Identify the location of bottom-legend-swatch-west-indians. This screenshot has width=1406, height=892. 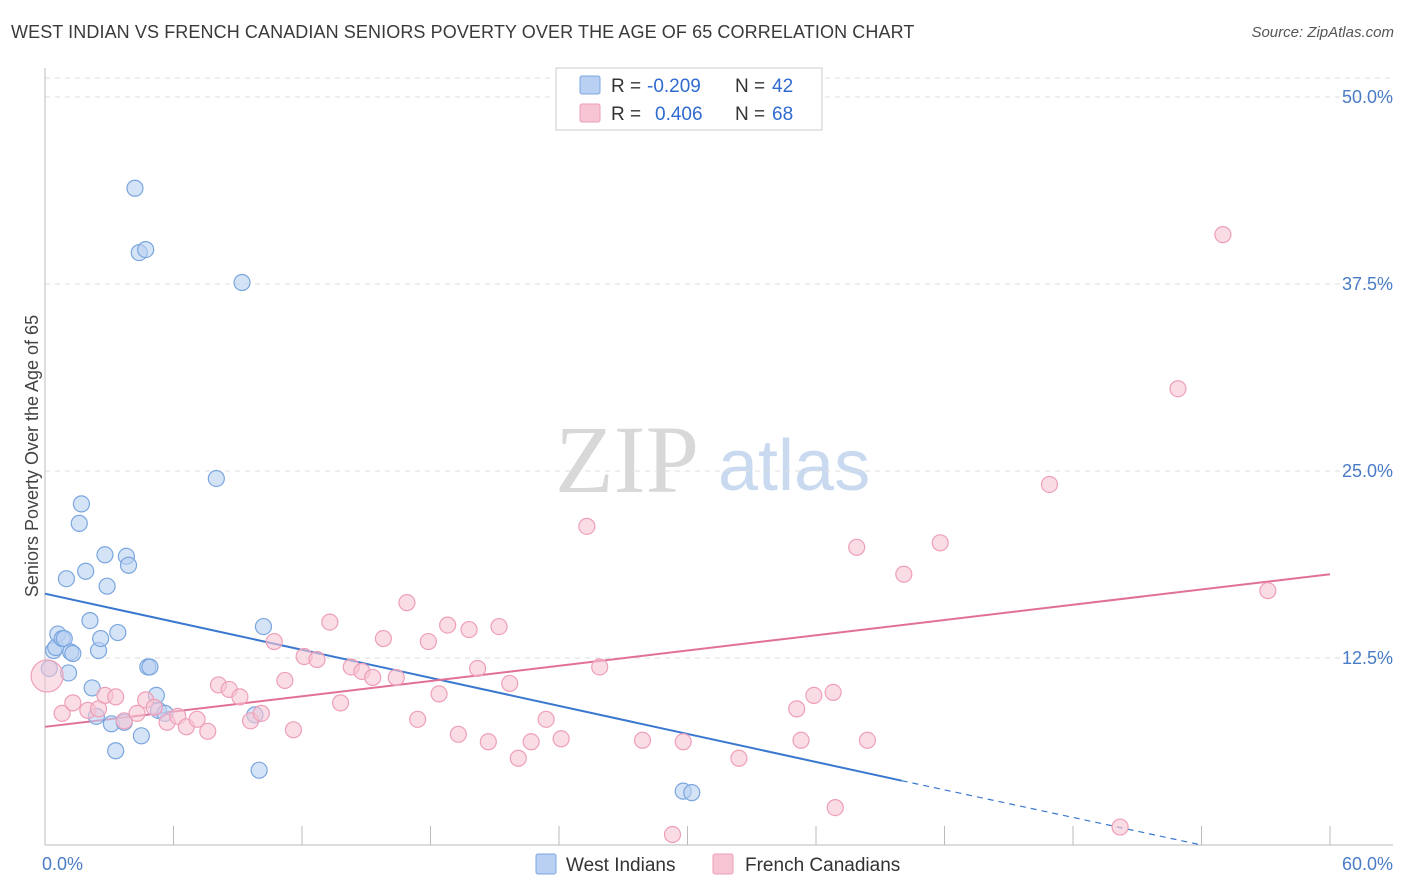
(546, 864).